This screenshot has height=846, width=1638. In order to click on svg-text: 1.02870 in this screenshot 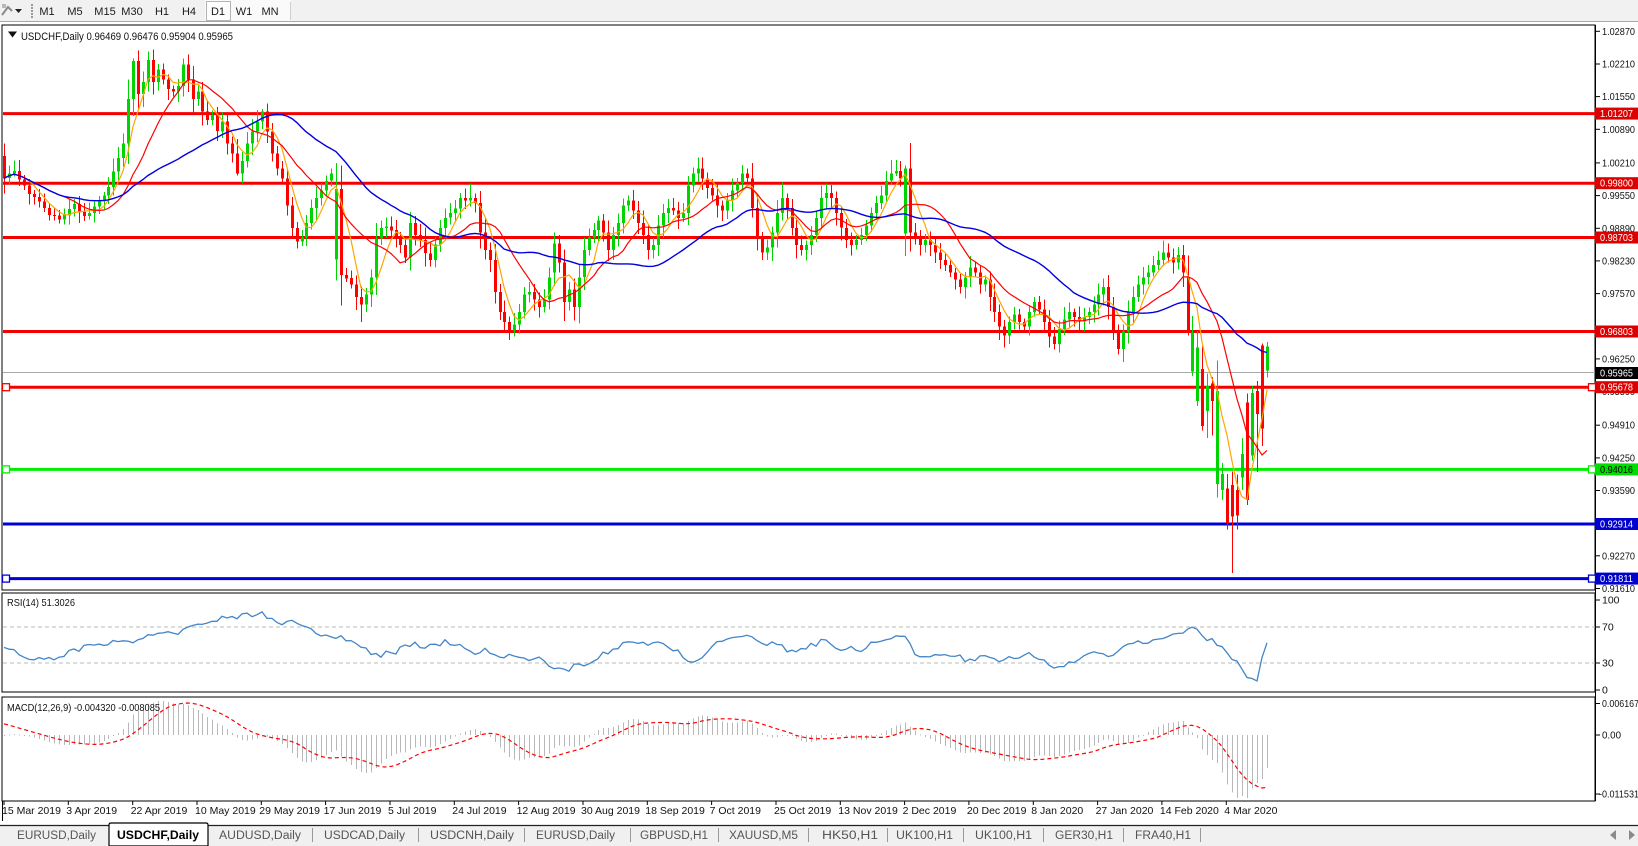, I will do `click(1618, 32)`.